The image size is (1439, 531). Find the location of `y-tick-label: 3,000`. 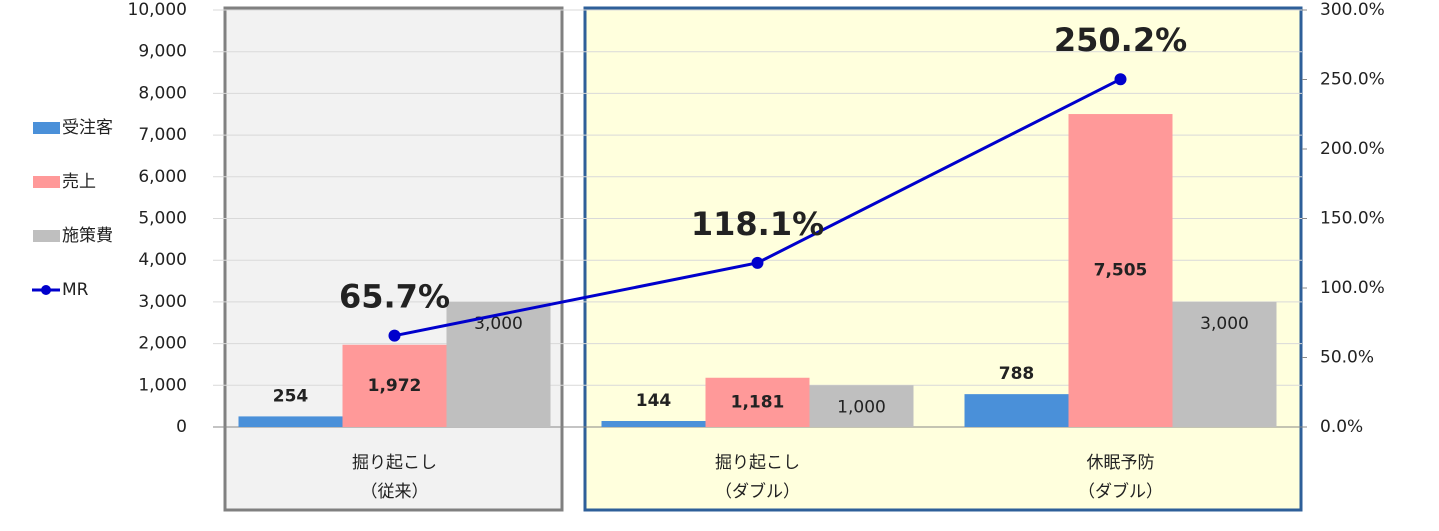

y-tick-label: 3,000 is located at coordinates (162, 302).